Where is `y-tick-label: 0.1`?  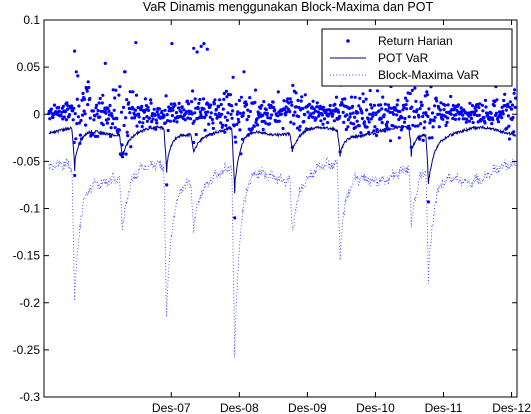 y-tick-label: 0.1 is located at coordinates (31, 20).